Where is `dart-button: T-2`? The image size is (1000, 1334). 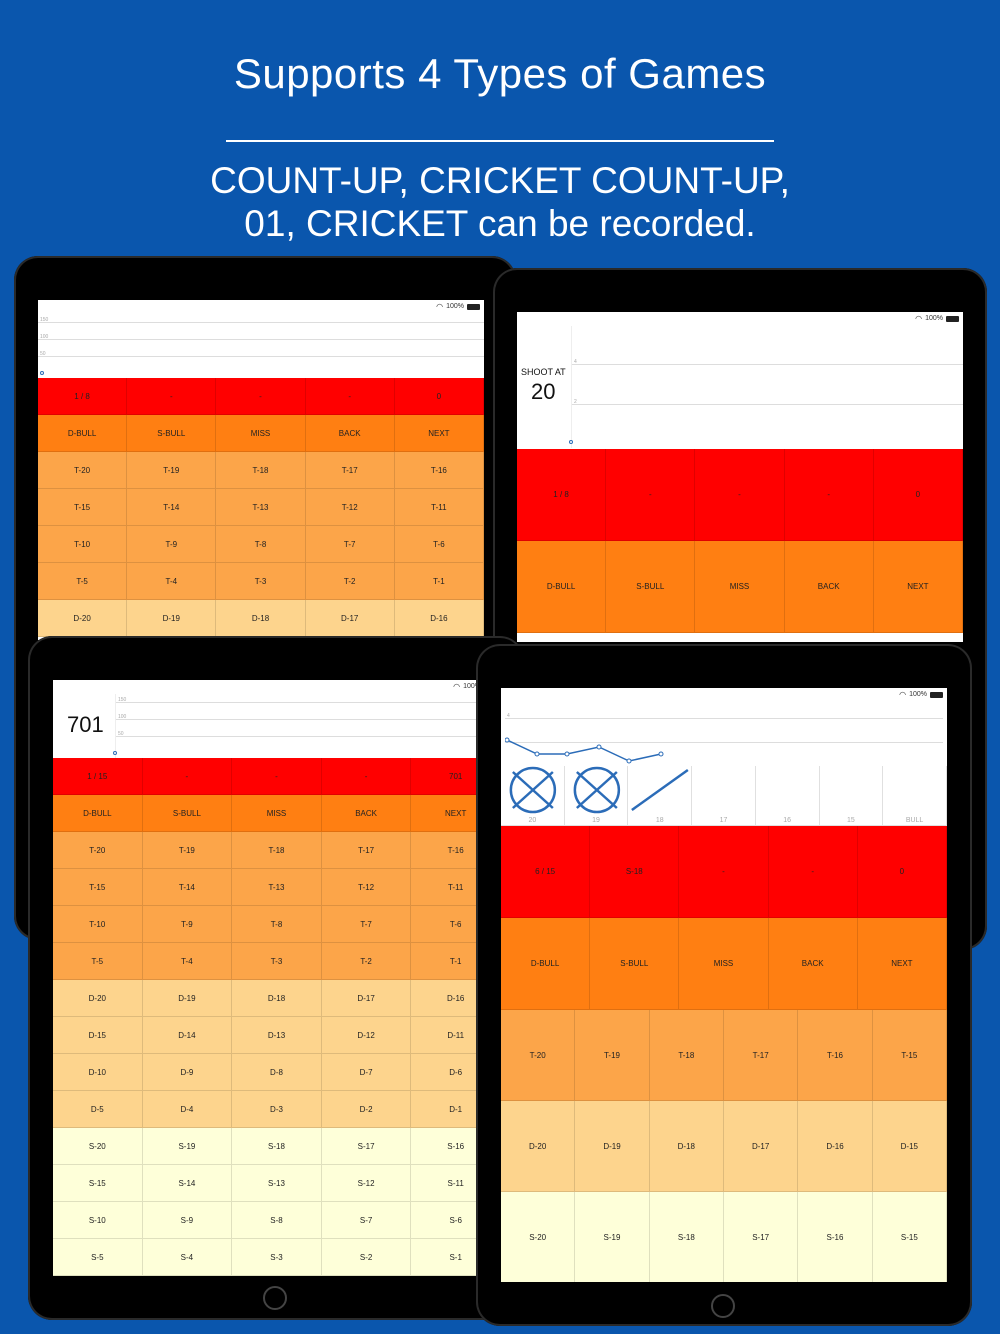 dart-button: T-2 is located at coordinates (350, 581).